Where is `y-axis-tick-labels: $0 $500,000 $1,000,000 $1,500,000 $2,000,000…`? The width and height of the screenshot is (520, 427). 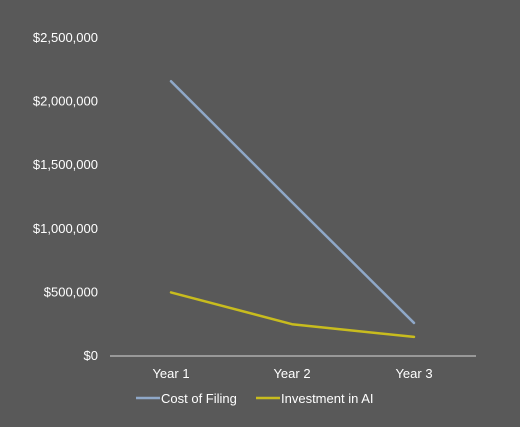 y-axis-tick-labels: $0 $500,000 $1,000,000 $1,500,000 $2,000,000… is located at coordinates (65, 196).